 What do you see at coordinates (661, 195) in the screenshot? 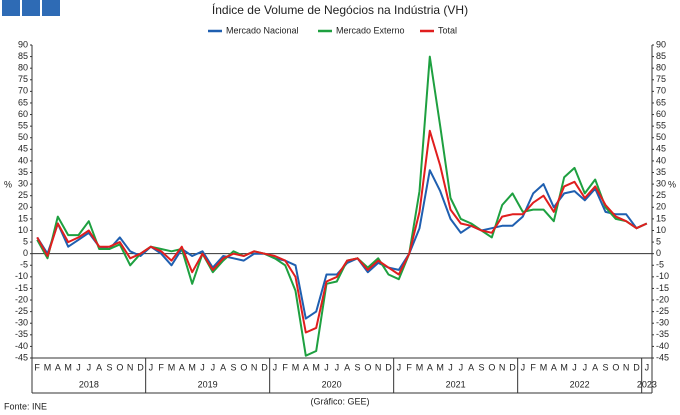
I see `y2-tick-label: 25` at bounding box center [661, 195].